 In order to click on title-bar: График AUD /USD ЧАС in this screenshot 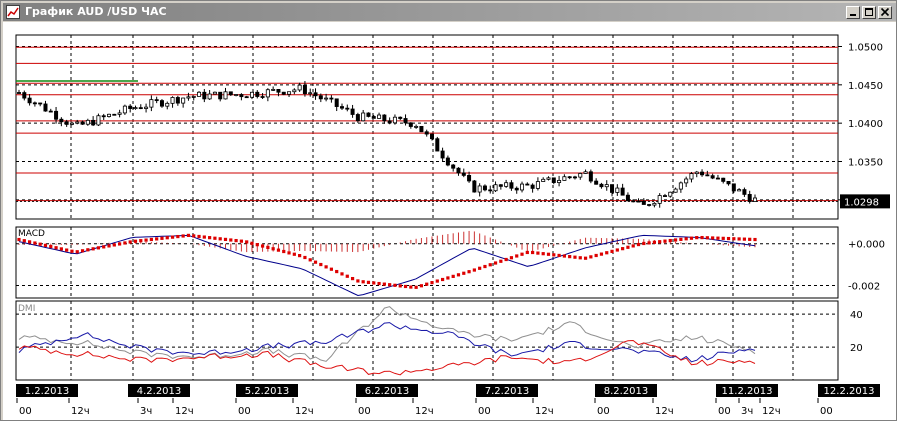, I will do `click(449, 12)`.